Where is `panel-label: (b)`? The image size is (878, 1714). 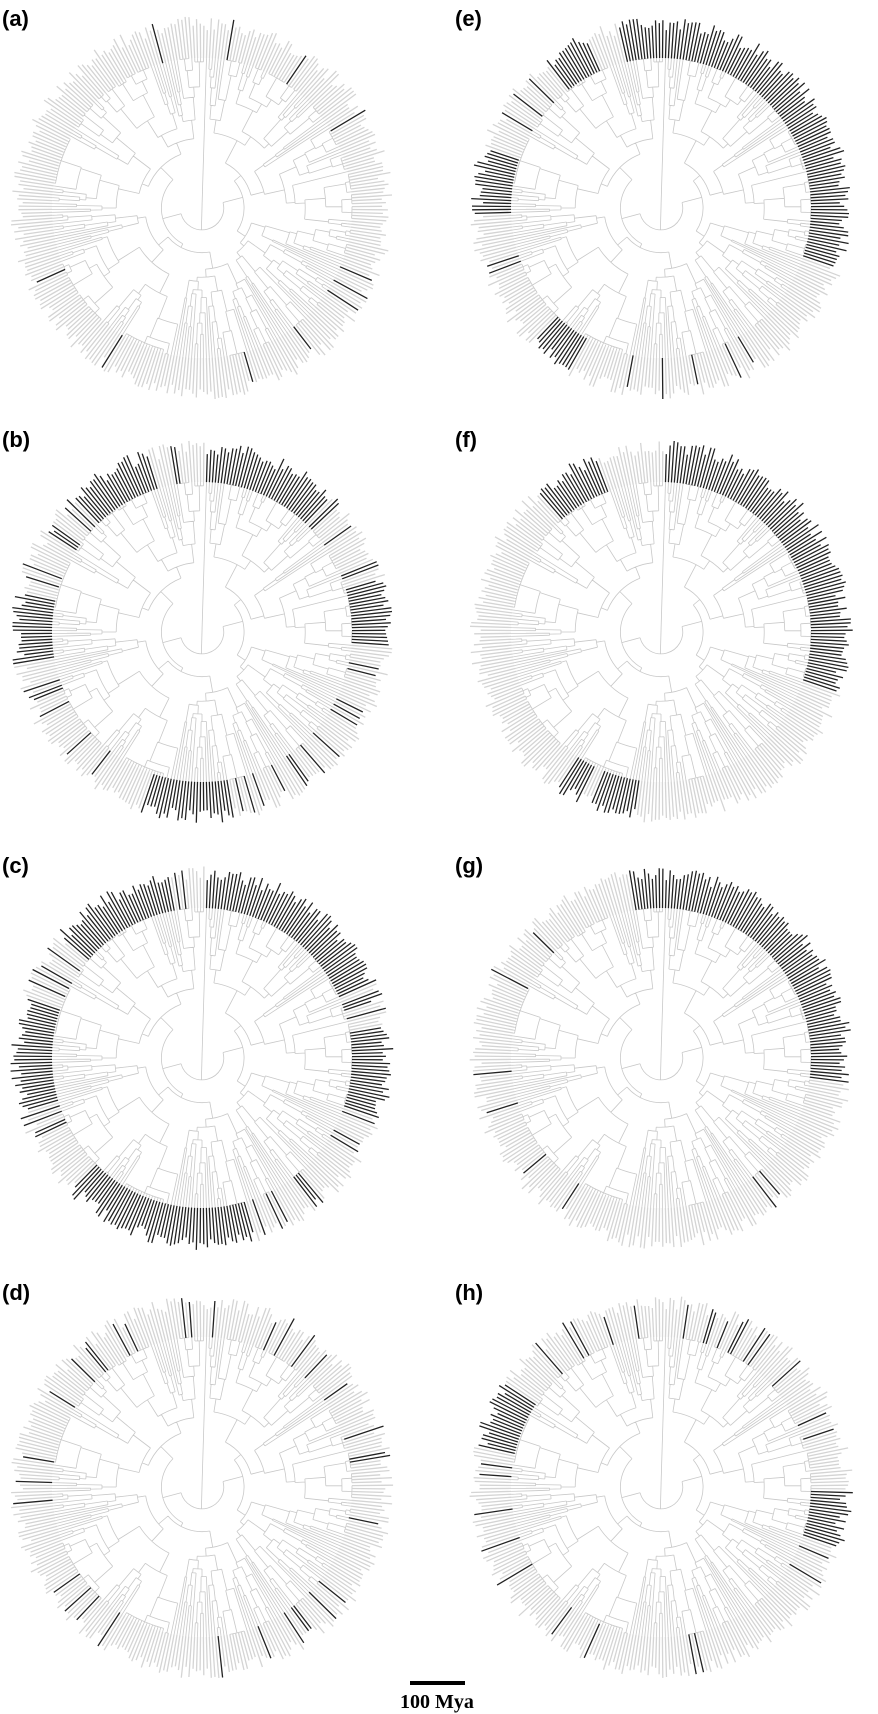
panel-label: (b) is located at coordinates (16, 439).